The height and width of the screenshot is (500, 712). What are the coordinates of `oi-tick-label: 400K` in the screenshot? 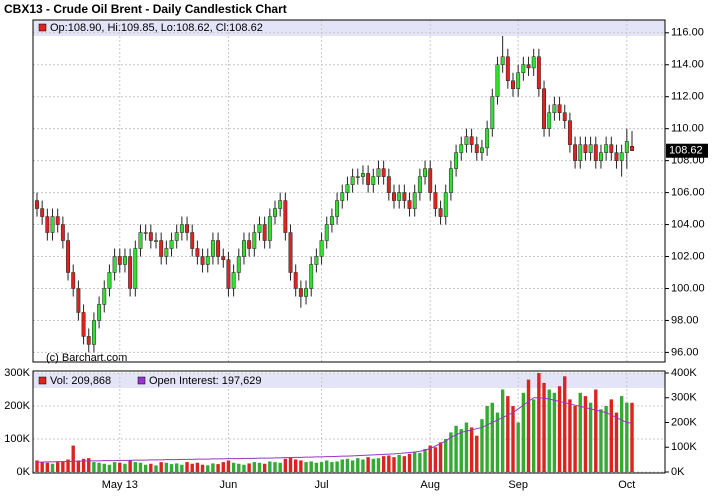 It's located at (684, 373).